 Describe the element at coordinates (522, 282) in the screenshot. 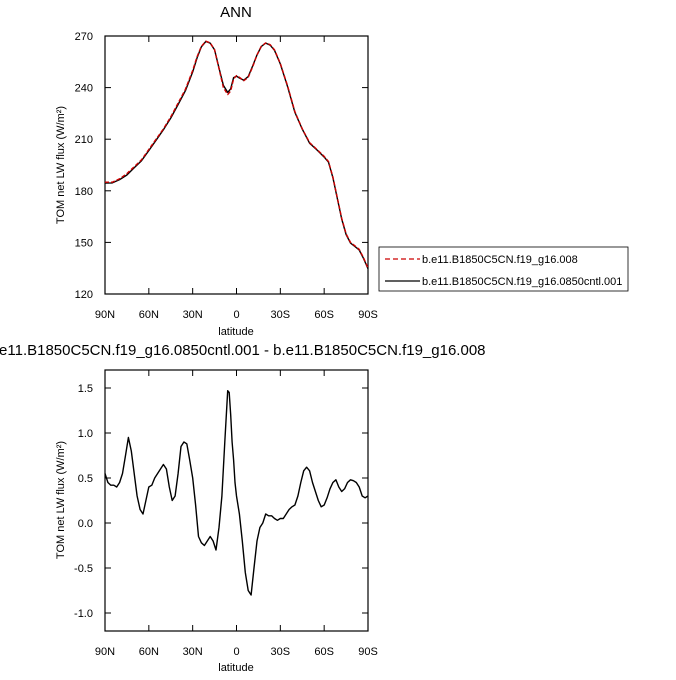

I see `legend-label-series-2: b.e11.B1850C5CN.f19_g16.0850cntl.001` at that location.